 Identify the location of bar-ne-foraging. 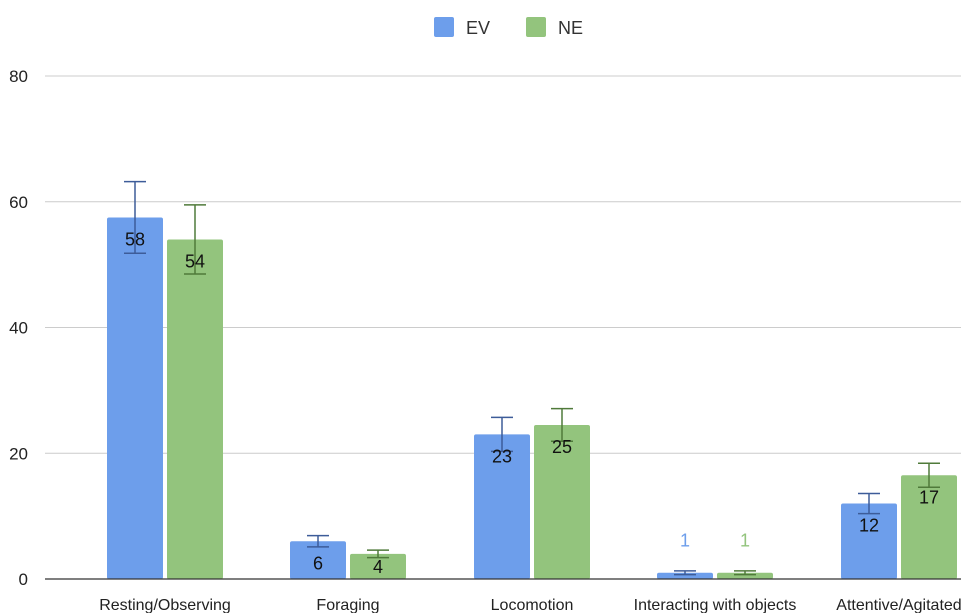
(378, 566).